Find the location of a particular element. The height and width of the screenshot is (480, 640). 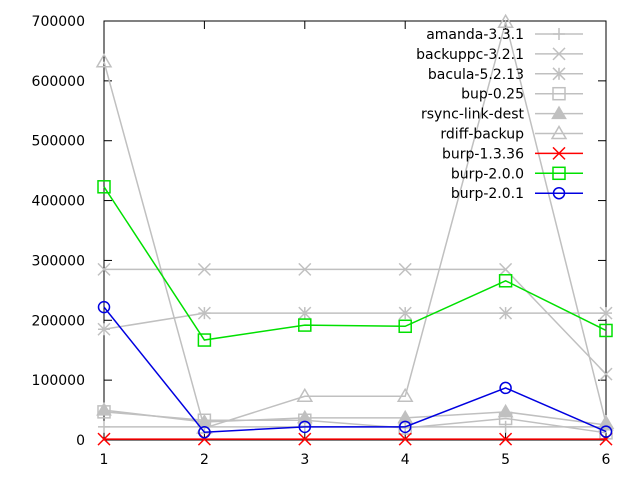

legend-label: rdiff-backup is located at coordinates (482, 135).